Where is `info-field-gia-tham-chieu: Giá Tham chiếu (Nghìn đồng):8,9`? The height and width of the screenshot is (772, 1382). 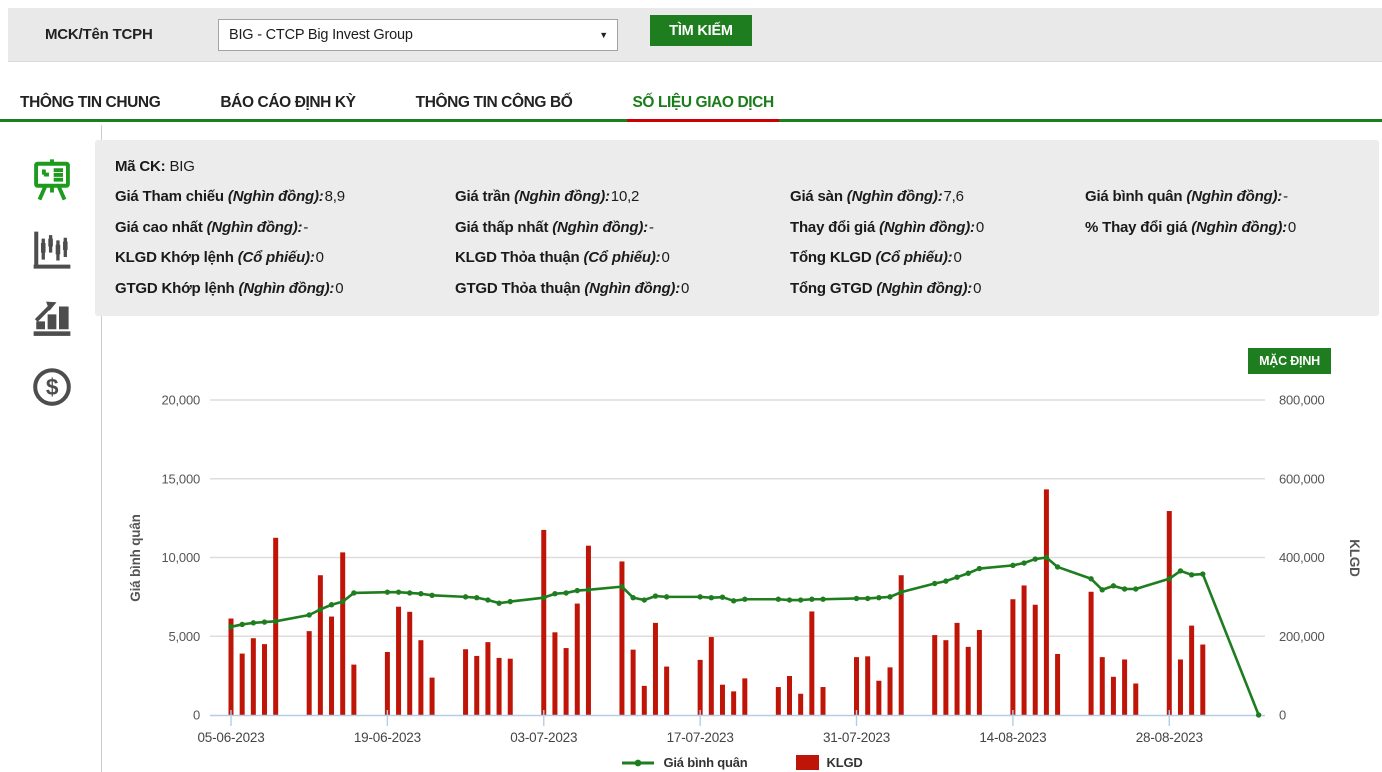 info-field-gia-tham-chieu: Giá Tham chiếu (Nghìn đồng):8,9 is located at coordinates (230, 196).